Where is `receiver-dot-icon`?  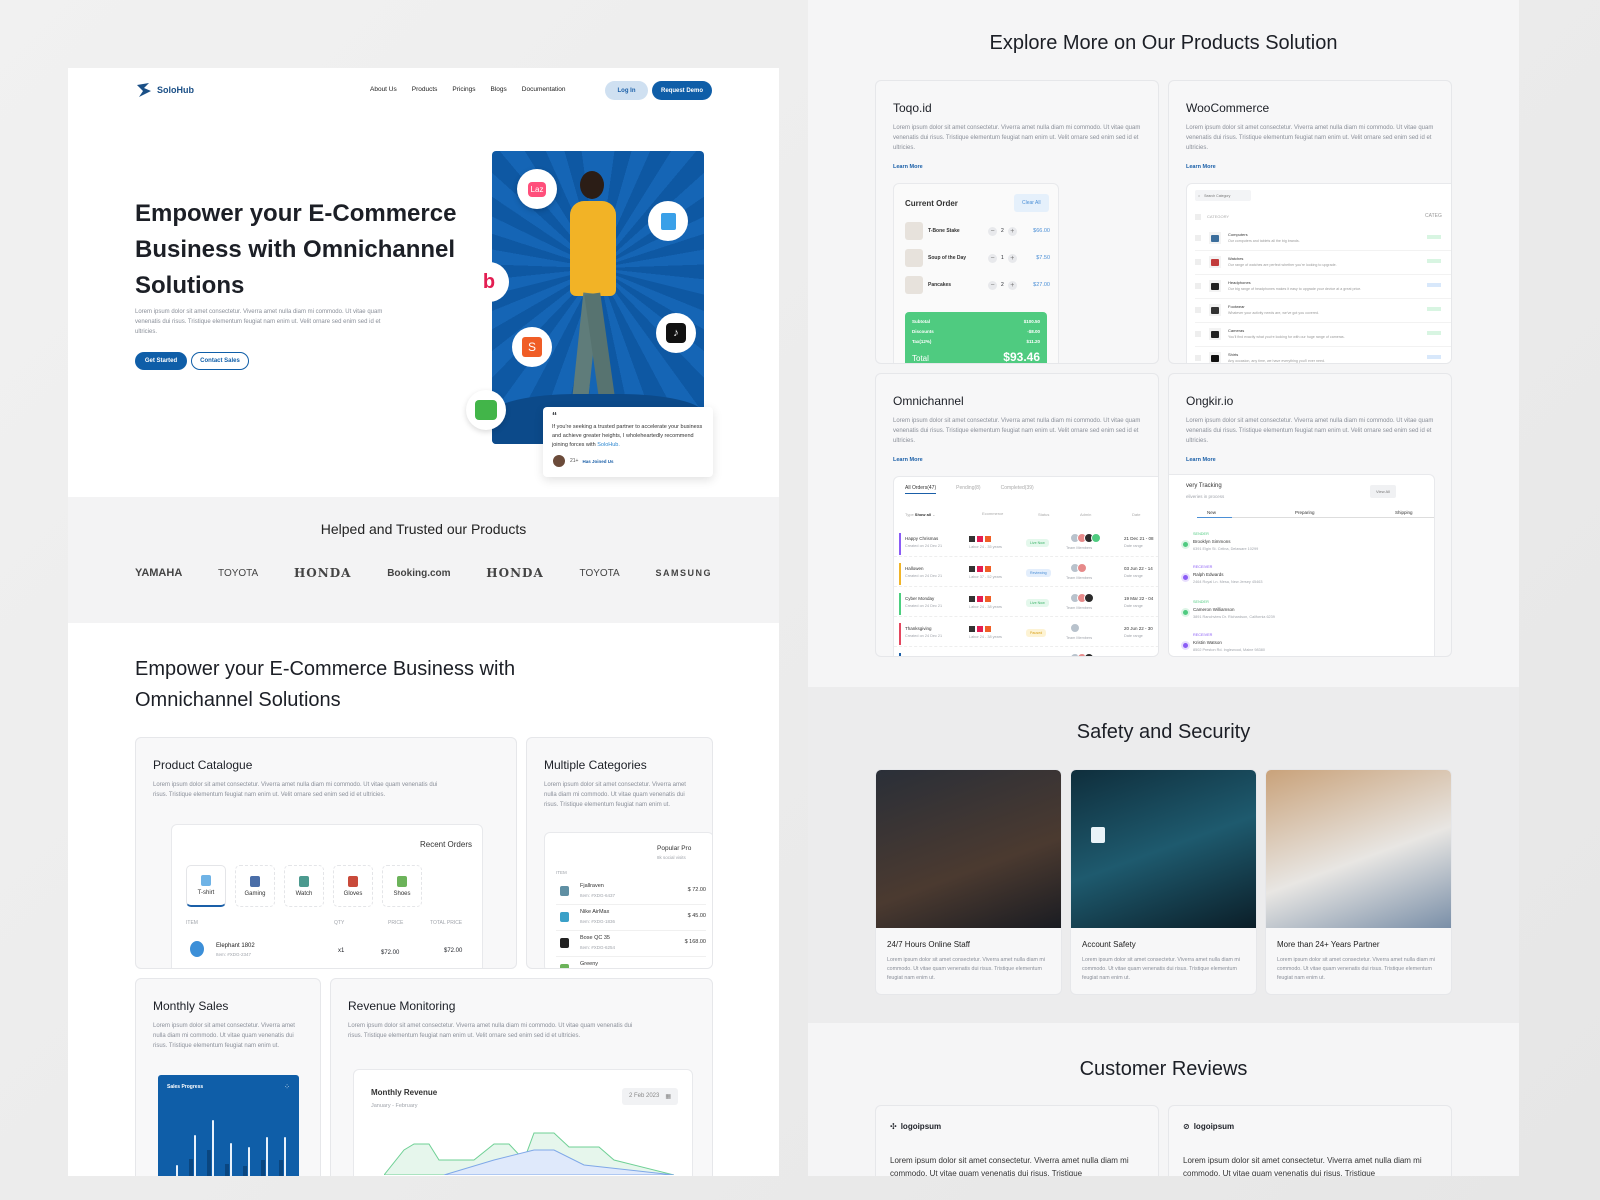
receiver-dot-icon is located at coordinates (1185, 577).